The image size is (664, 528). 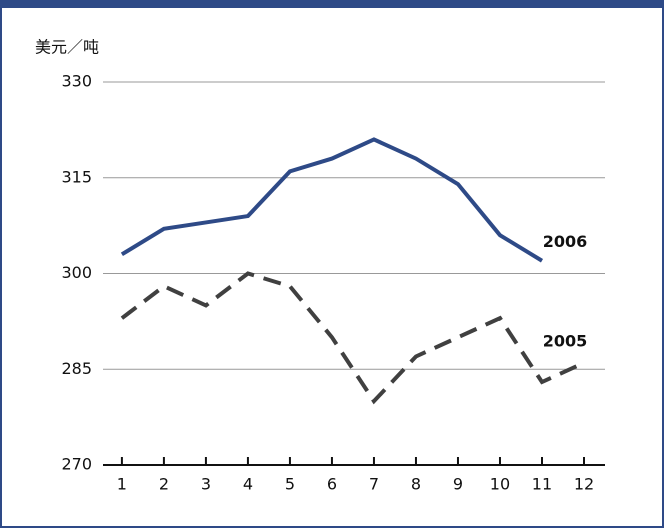 What do you see at coordinates (248, 484) in the screenshot?
I see `x-tick-label: 4` at bounding box center [248, 484].